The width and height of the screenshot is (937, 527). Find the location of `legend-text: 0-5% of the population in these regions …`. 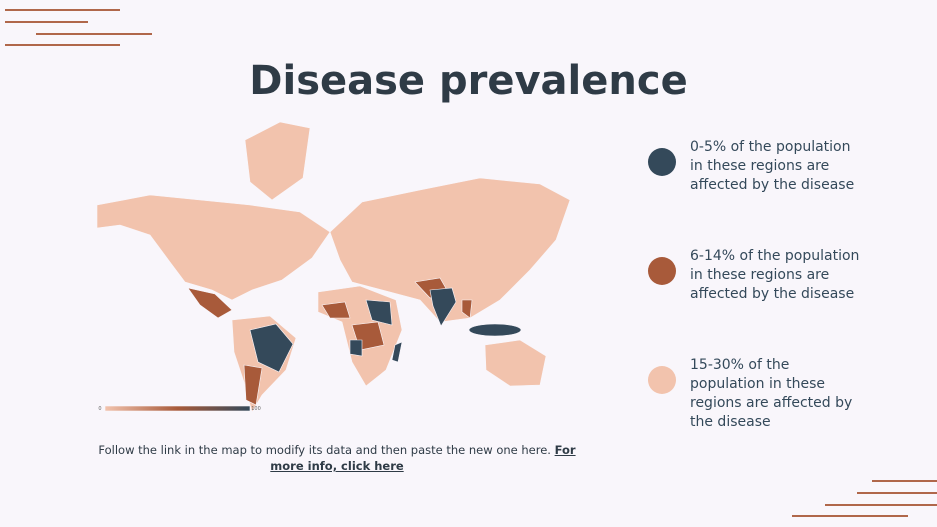

legend-text: 0-5% of the population in these regions … is located at coordinates (772, 166).